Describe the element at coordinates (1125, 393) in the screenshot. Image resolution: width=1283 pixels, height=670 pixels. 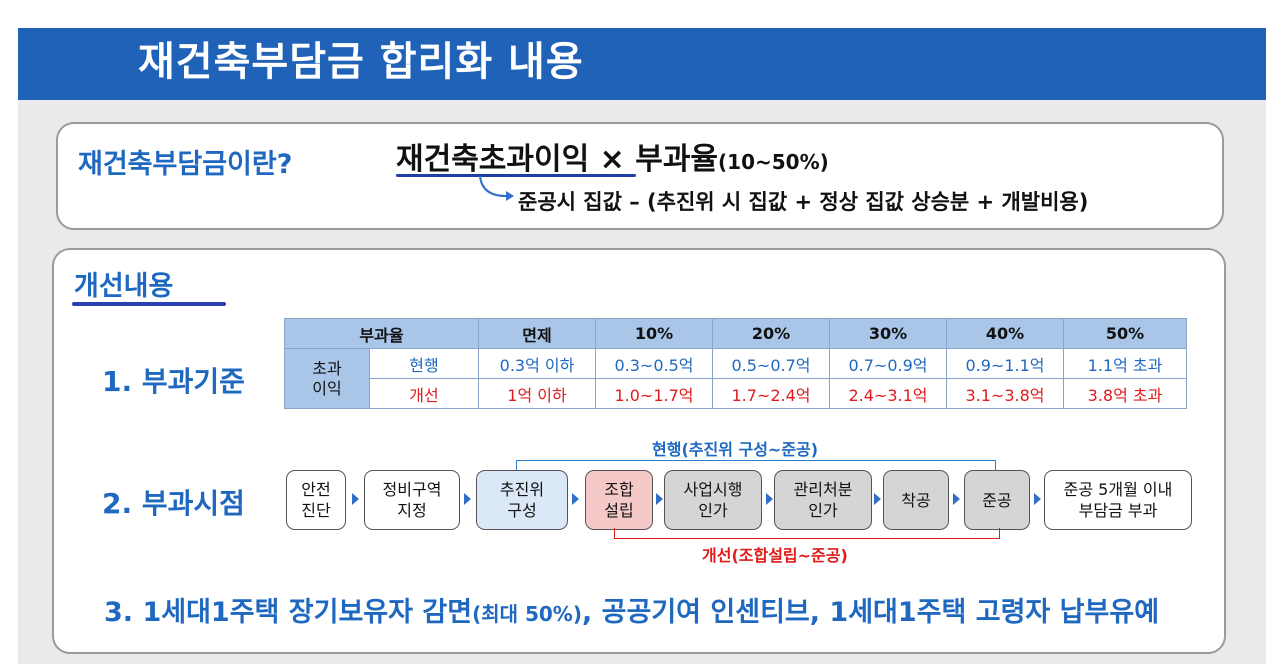
I see `table-cell: 3.8억 초과` at that location.